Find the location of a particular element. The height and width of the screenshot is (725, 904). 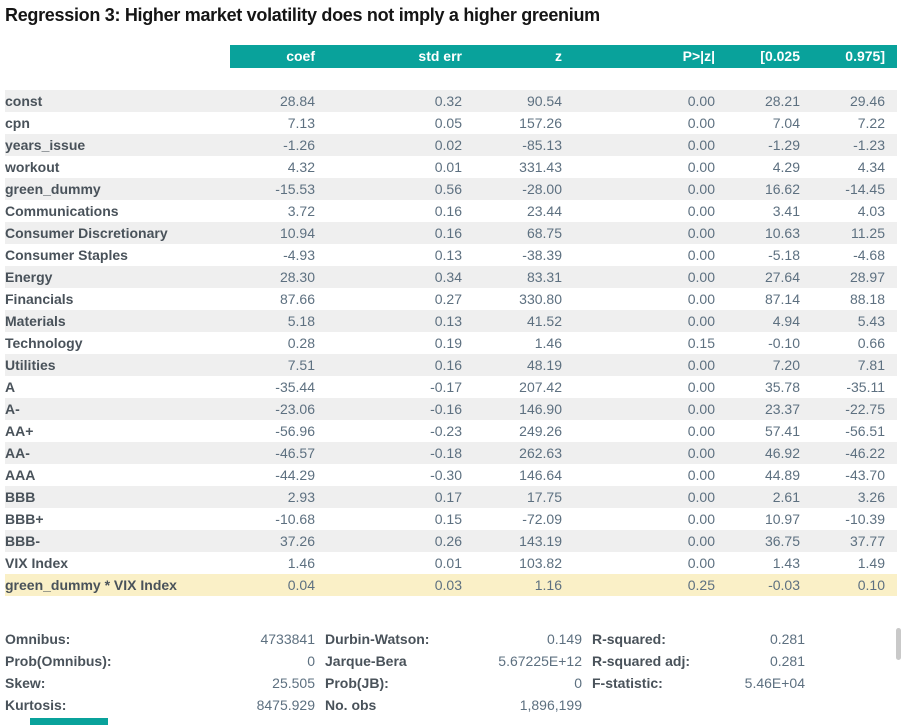

row-label: AA- is located at coordinates (17, 453).